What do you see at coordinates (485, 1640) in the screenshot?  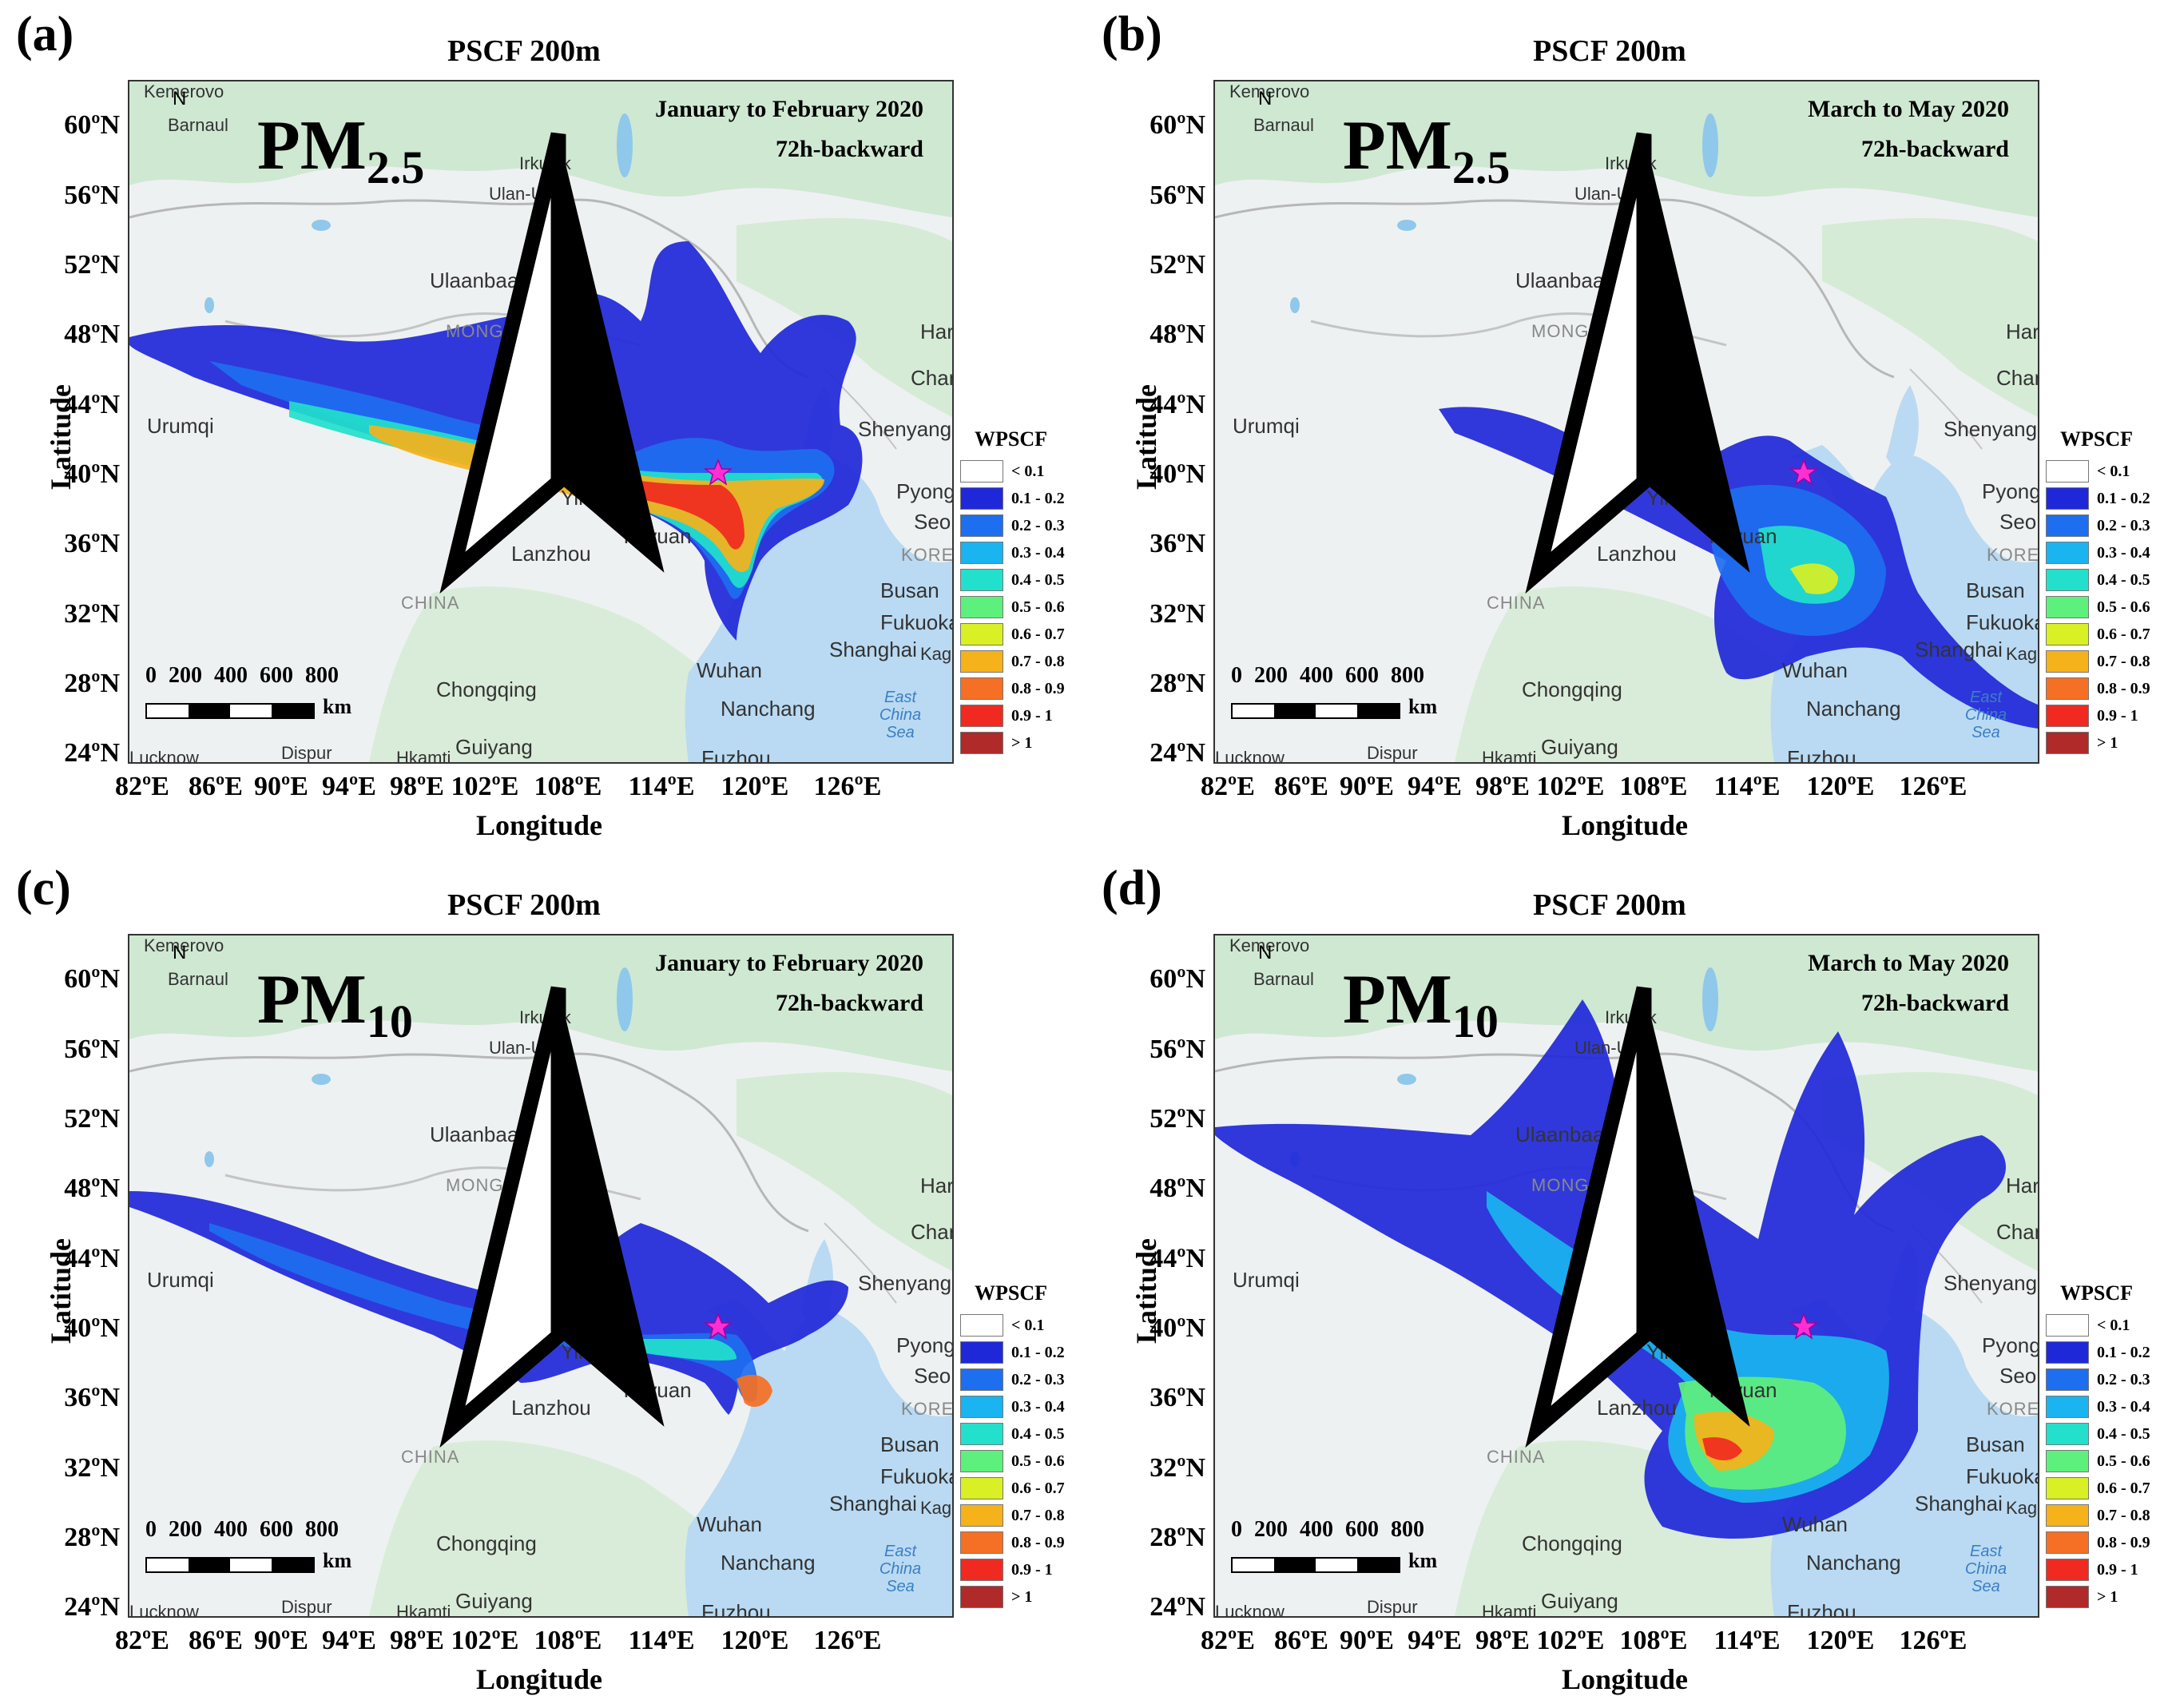 I see `longitude-tick-label: 102ºE` at bounding box center [485, 1640].